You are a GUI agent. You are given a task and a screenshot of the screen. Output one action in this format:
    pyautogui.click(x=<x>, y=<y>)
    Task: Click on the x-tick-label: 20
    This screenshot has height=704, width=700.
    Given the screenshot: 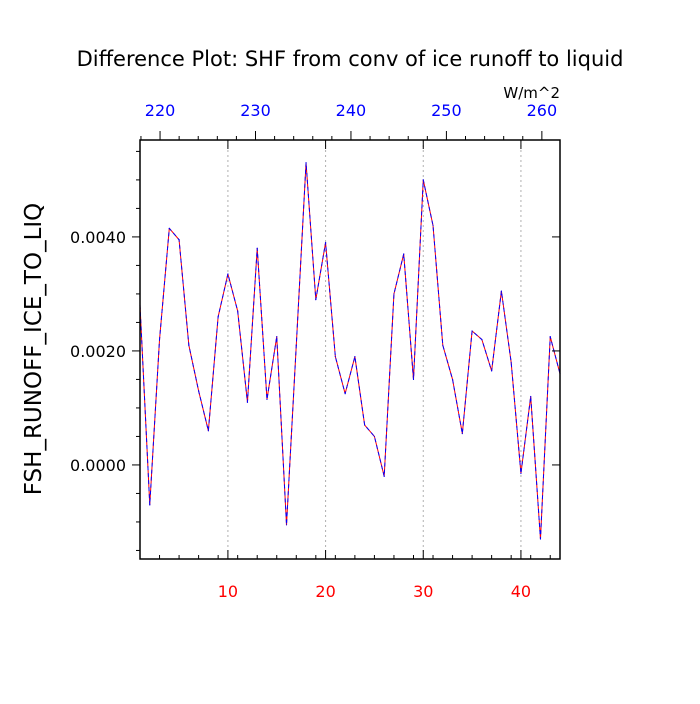 What is the action you would take?
    pyautogui.click(x=325, y=591)
    